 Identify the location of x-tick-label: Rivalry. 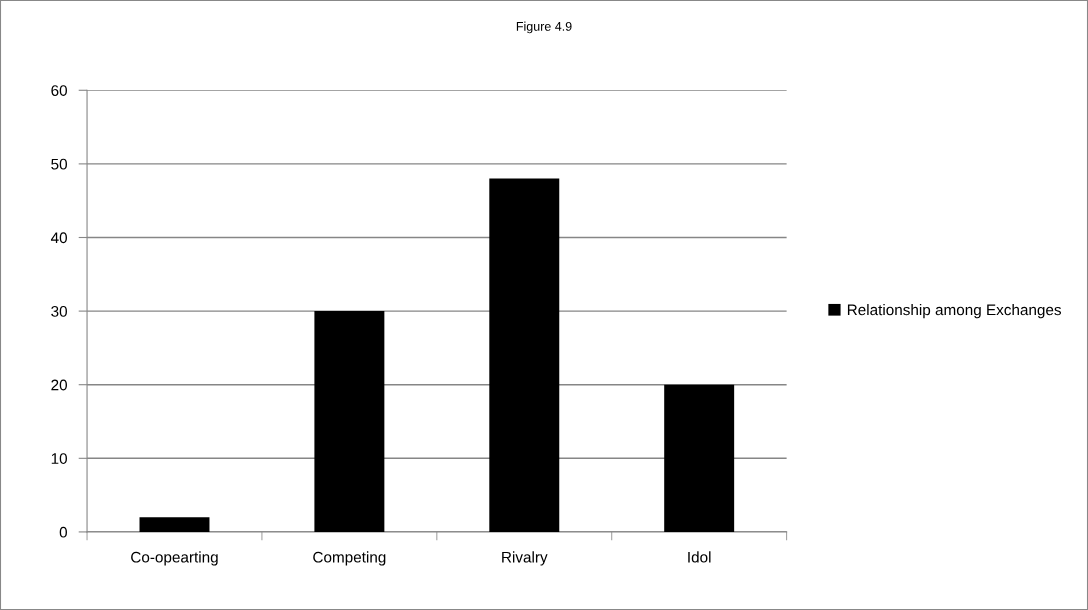
(525, 558).